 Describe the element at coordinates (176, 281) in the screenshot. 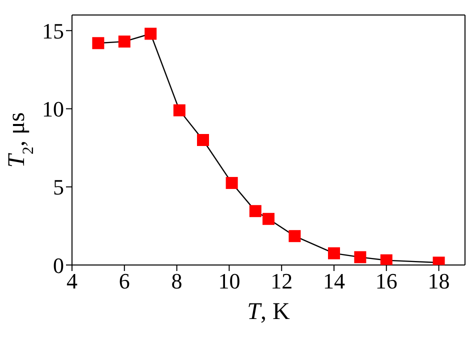

I see `x-tick-label: 8` at that location.